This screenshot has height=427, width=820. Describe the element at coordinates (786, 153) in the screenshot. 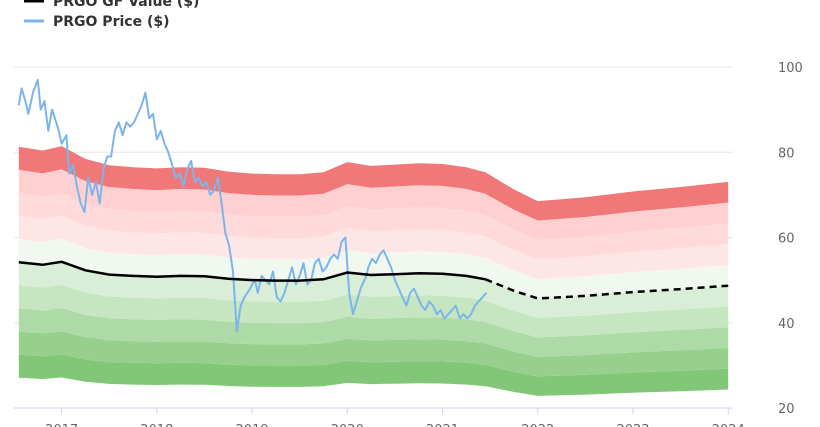

I see `y-tick-label: 80` at that location.